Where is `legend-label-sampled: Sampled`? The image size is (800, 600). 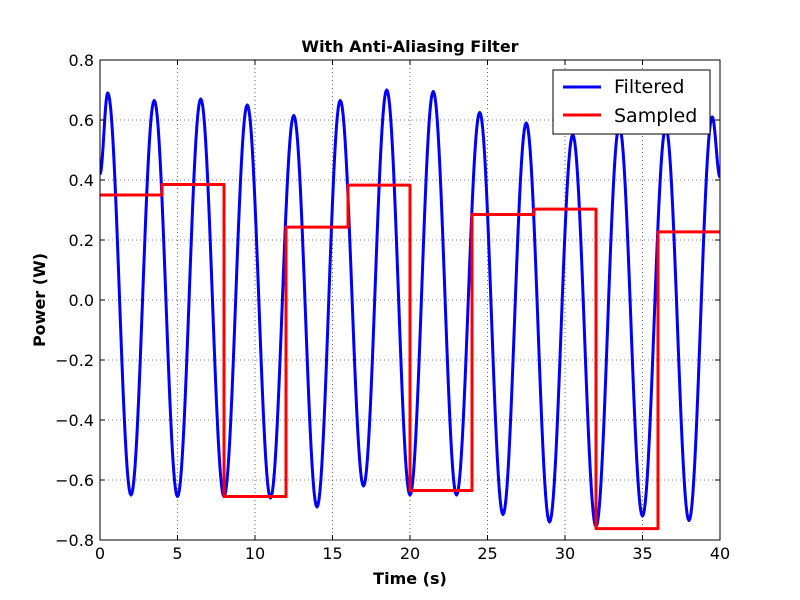 legend-label-sampled: Sampled is located at coordinates (655, 116).